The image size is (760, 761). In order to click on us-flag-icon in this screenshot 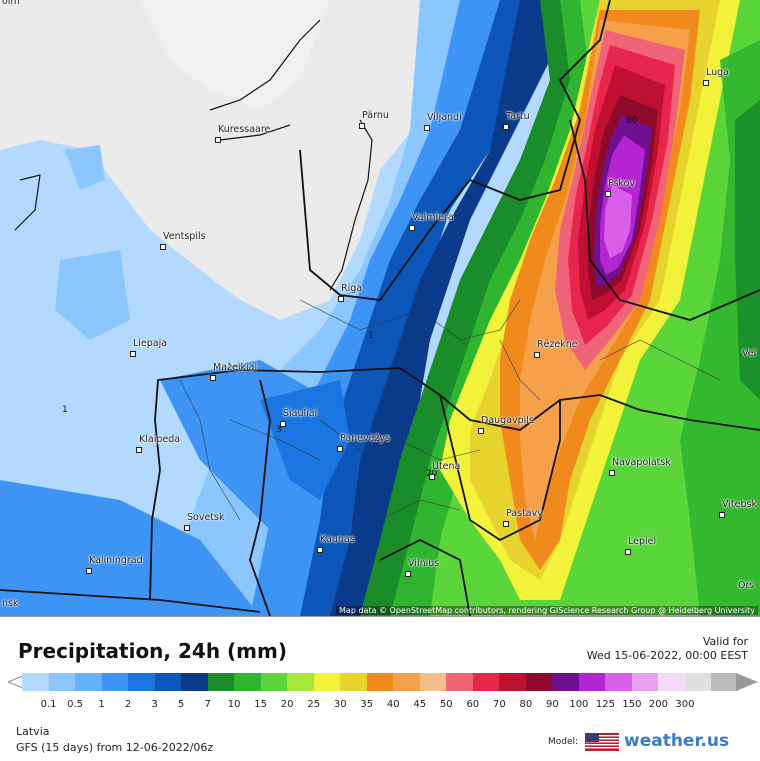, I will do `click(602, 742)`.